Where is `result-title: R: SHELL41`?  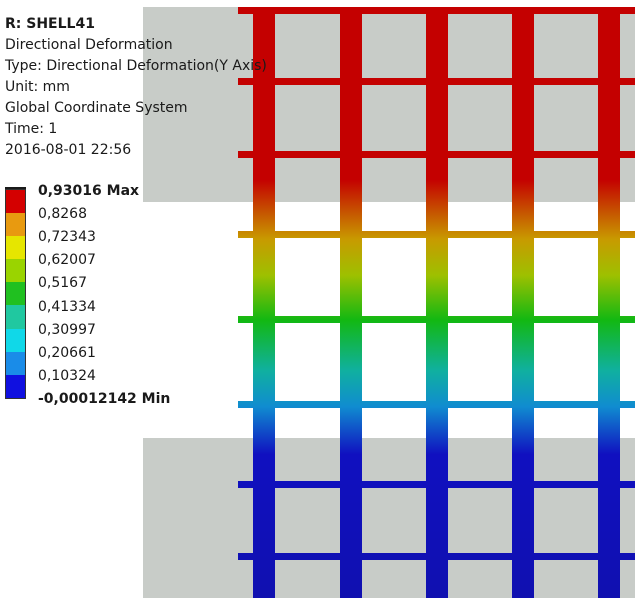 result-title: R: SHELL41 is located at coordinates (50, 24).